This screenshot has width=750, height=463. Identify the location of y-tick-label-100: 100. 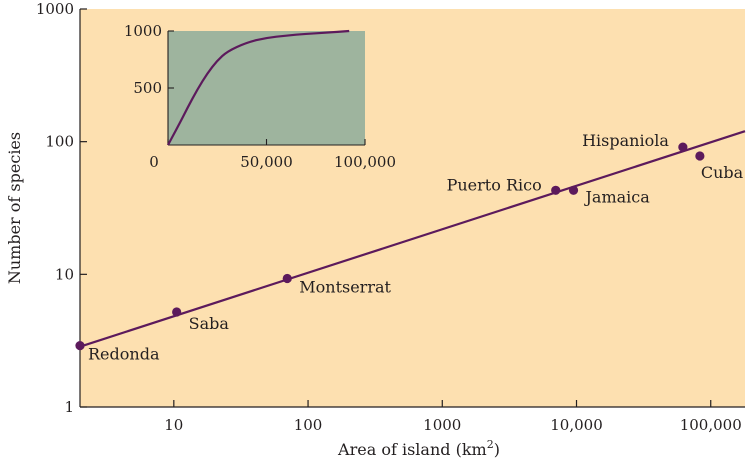
(59, 142).